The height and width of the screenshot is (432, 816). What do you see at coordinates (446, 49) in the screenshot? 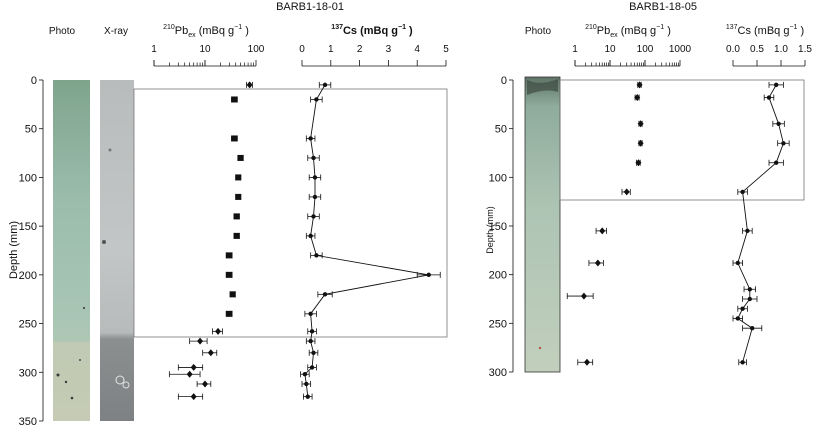
I see `cs137-tick-label: 5` at bounding box center [446, 49].